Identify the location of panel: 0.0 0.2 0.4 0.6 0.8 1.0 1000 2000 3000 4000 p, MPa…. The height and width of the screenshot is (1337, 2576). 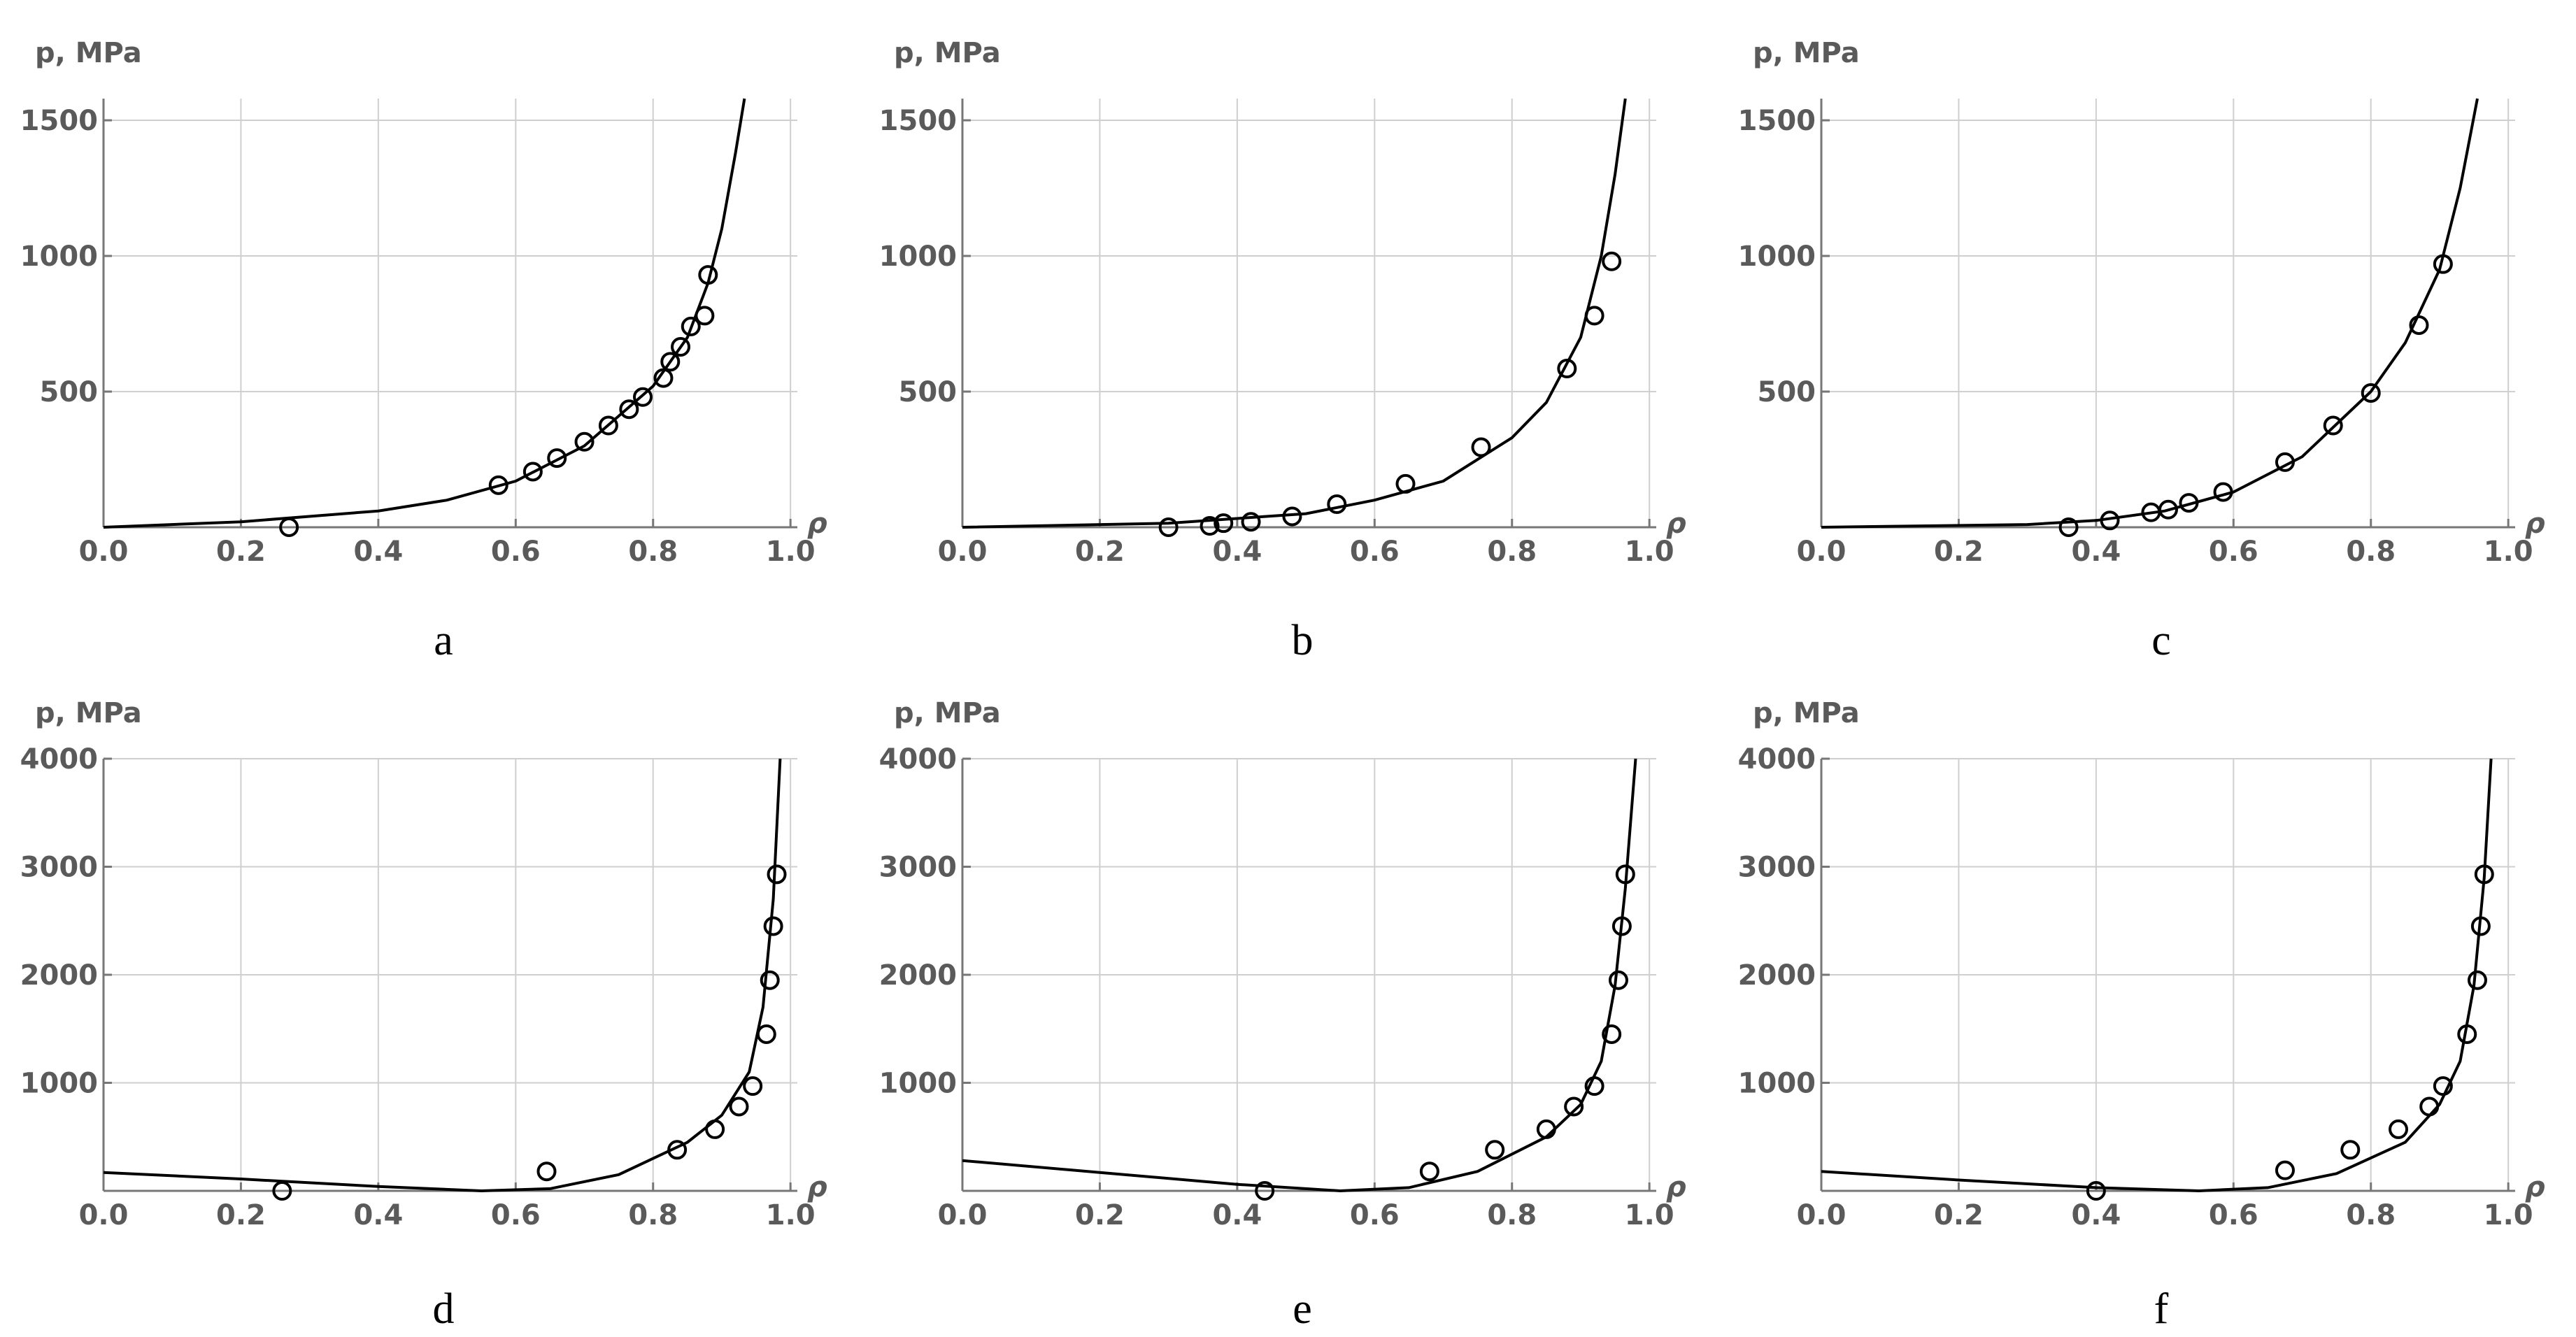
(2141, 1015).